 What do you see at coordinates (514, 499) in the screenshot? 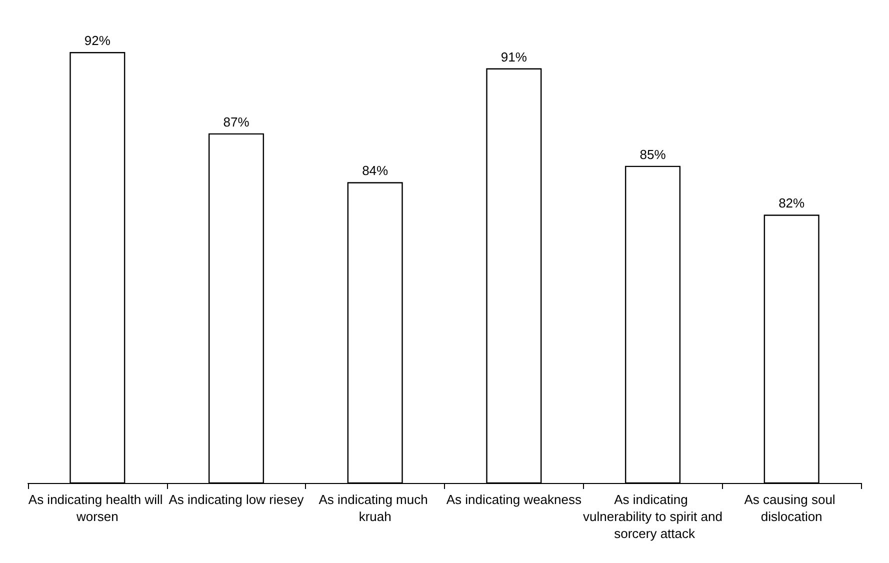
I see `x-tick-label: As indicating weakness` at bounding box center [514, 499].